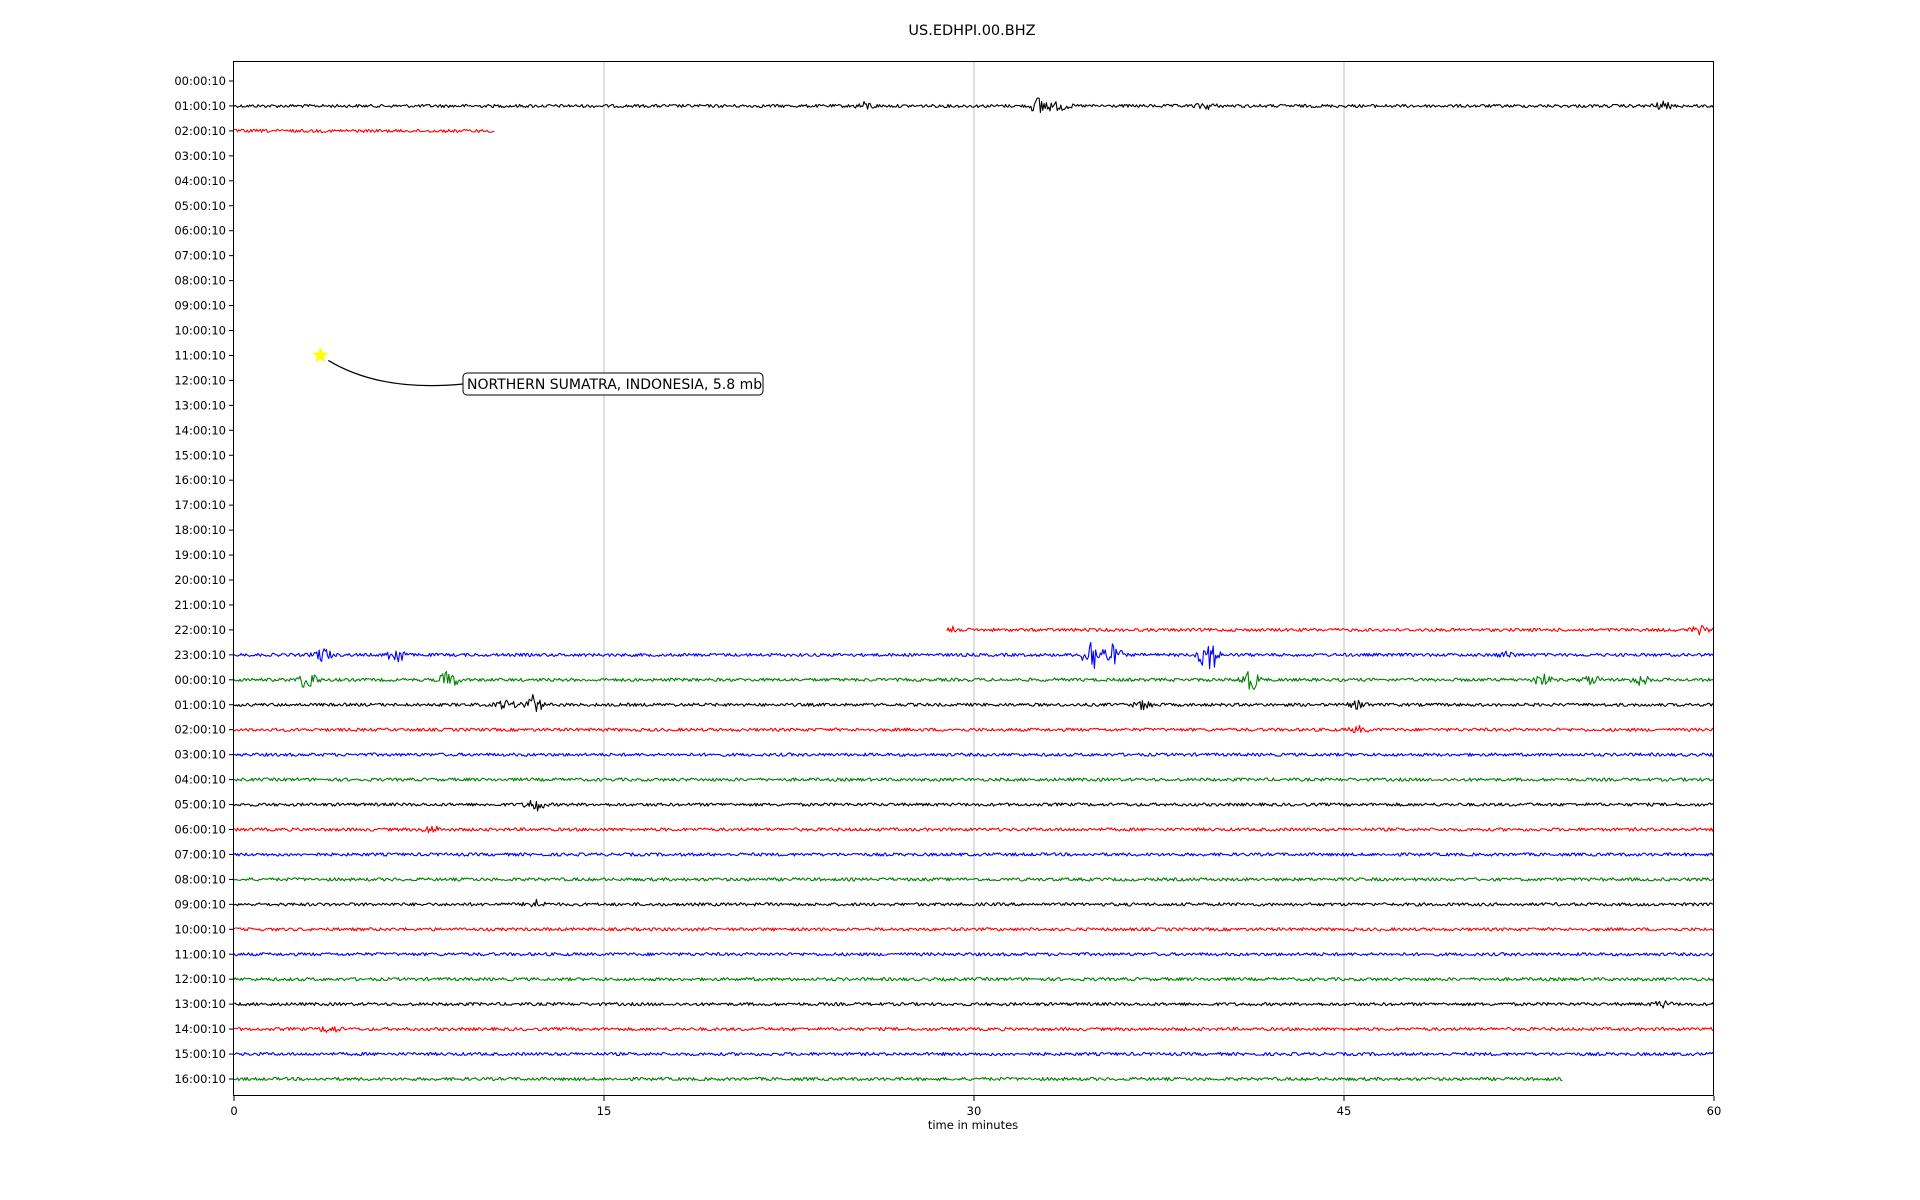 The image size is (1920, 1200). I want to click on x-tick-label: 0, so click(233, 1111).